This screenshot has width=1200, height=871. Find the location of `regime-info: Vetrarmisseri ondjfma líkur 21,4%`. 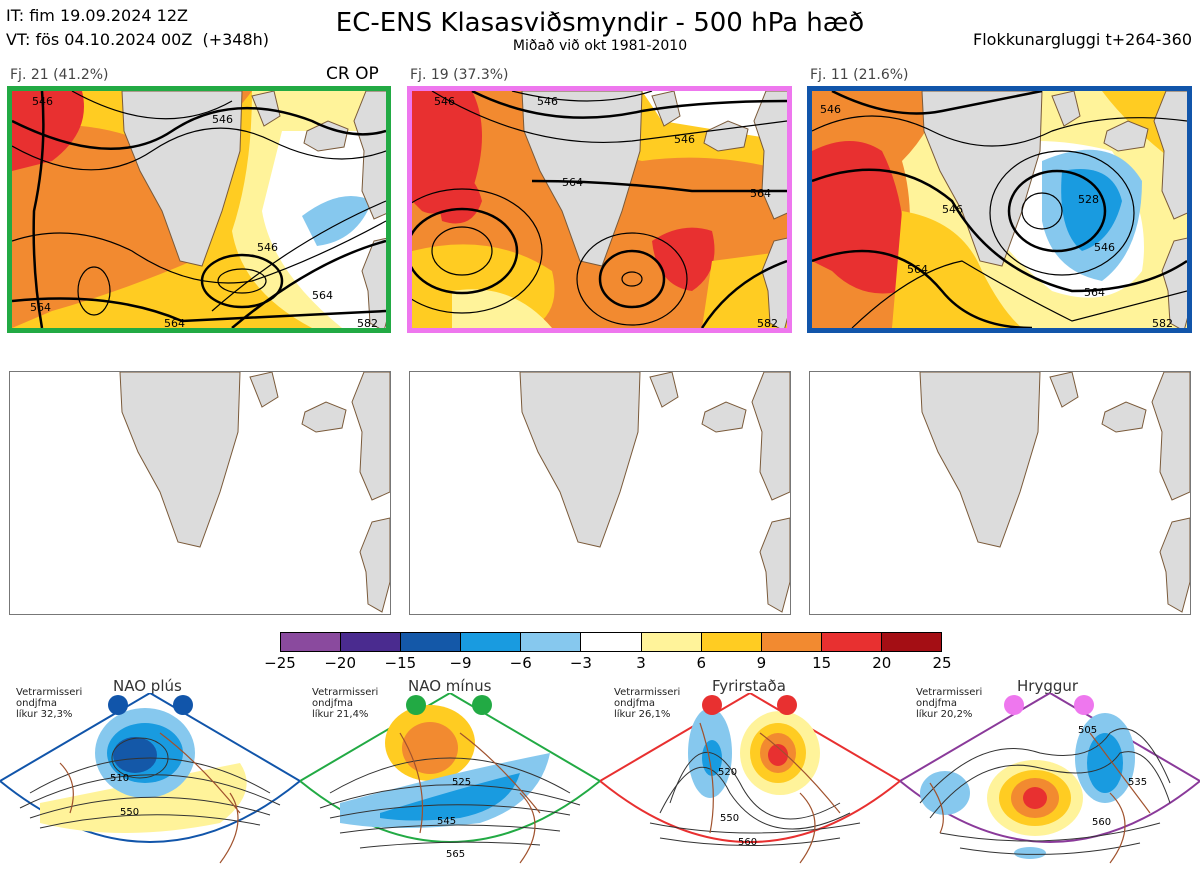

regime-info: Vetrarmisseri ondjfma líkur 21,4% is located at coordinates (345, 703).